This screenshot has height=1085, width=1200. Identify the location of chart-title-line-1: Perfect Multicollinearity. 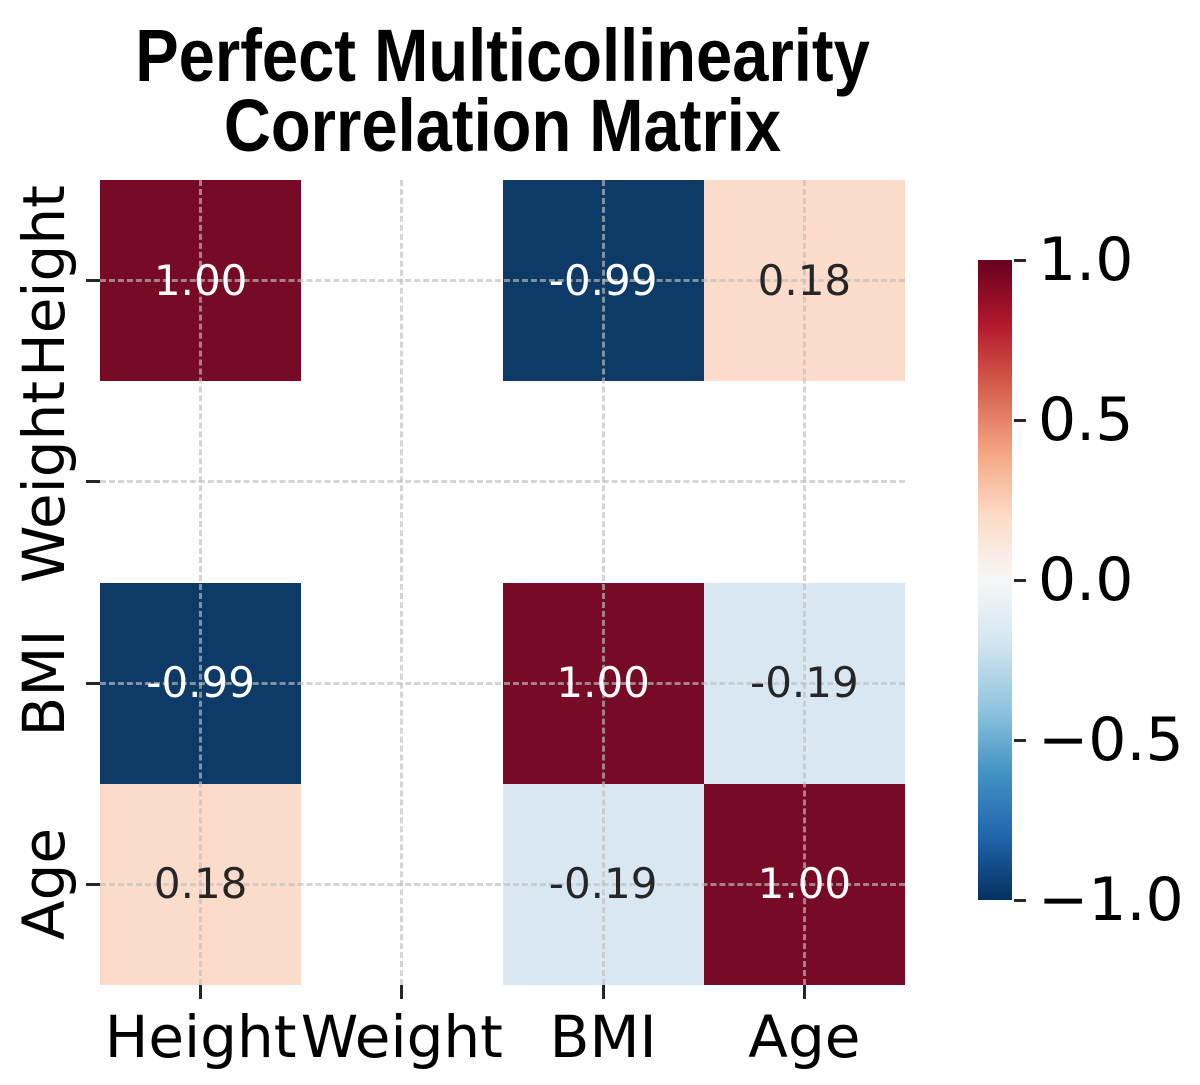
(502, 55).